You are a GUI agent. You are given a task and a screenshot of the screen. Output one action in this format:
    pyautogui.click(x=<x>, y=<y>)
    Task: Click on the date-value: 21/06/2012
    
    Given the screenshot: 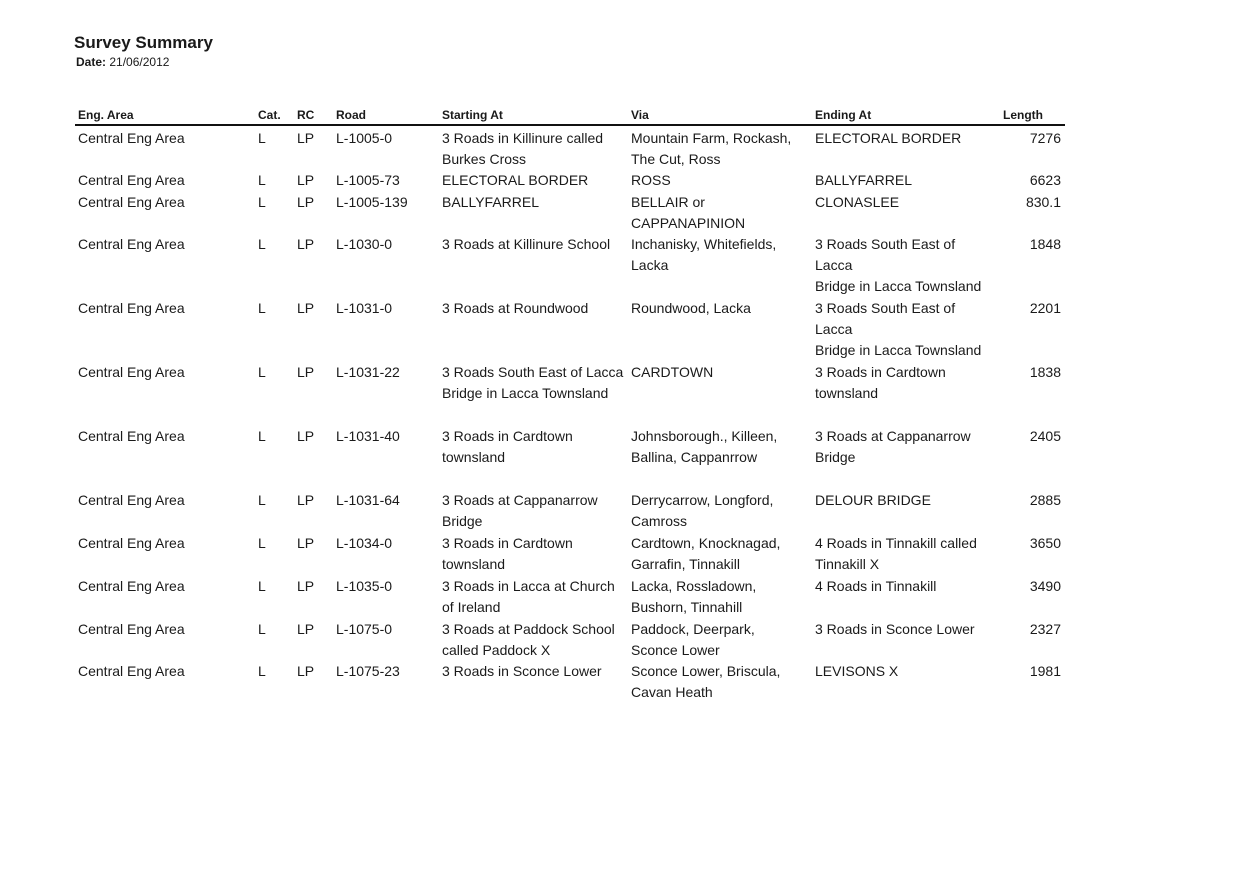 What is the action you would take?
    pyautogui.click(x=139, y=62)
    